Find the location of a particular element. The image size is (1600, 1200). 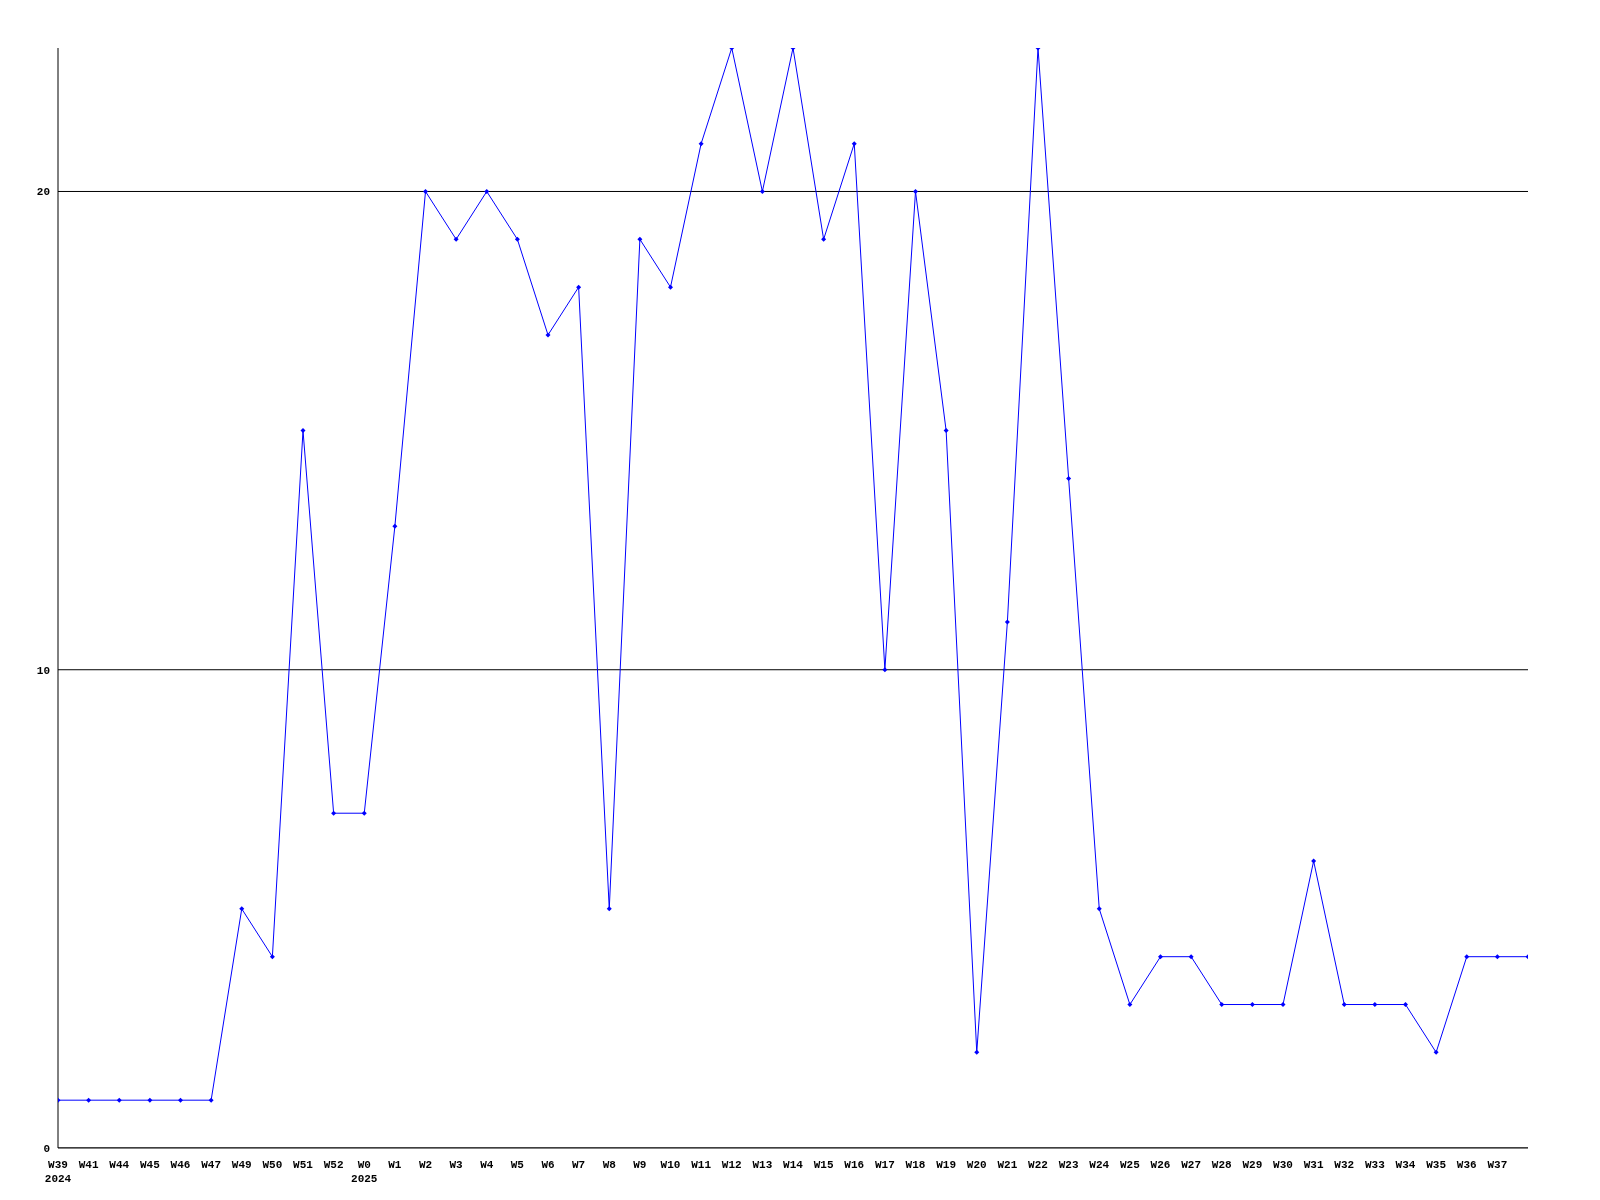

x-tick-label: W8 is located at coordinates (609, 1165).